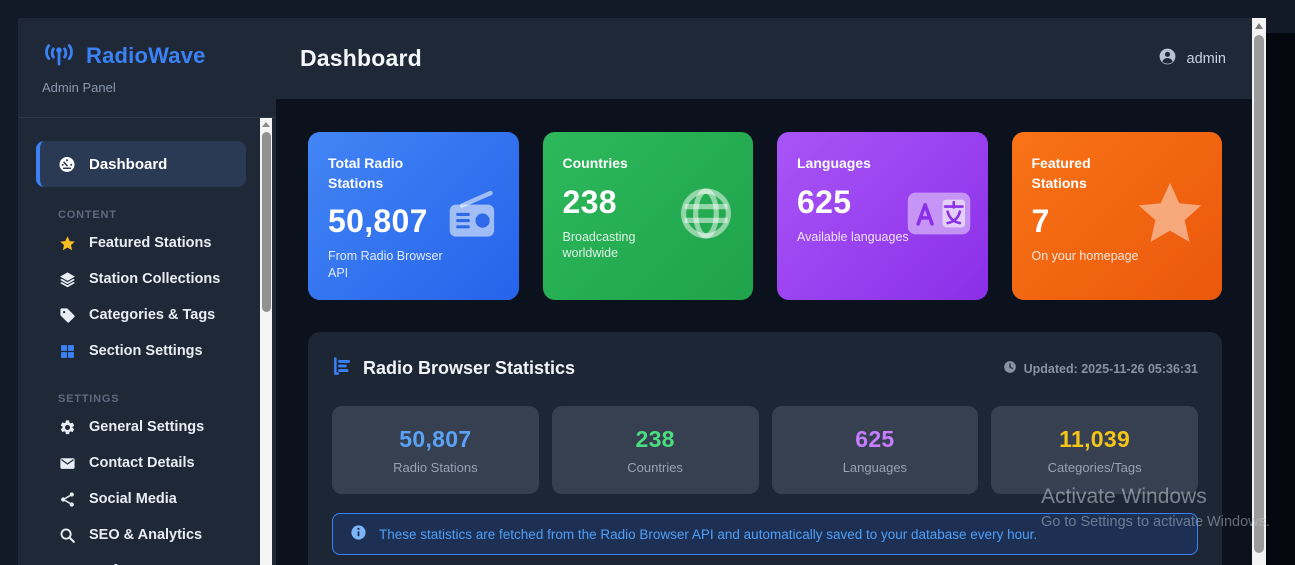 This screenshot has height=565, width=1295. What do you see at coordinates (1116, 216) in the screenshot?
I see `stat-card-featured: Featured Stations 7 On your homepage` at bounding box center [1116, 216].